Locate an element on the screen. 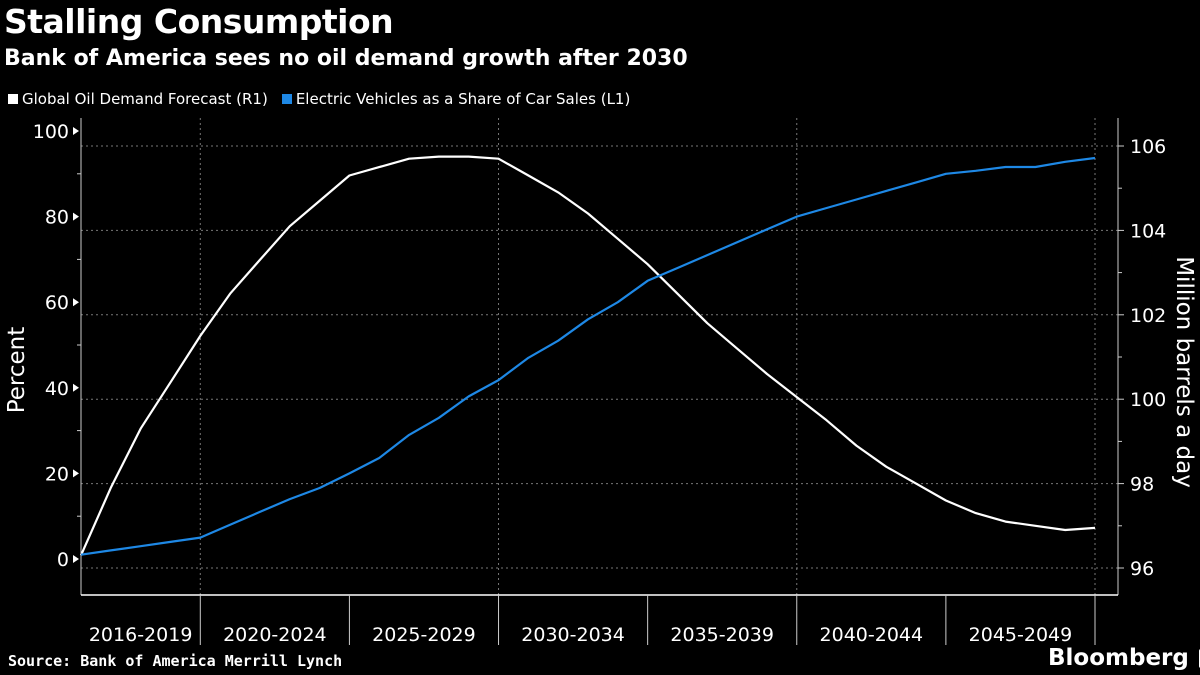 Image resolution: width=1200 pixels, height=675 pixels. left-tick-label: 40 is located at coordinates (57, 389).